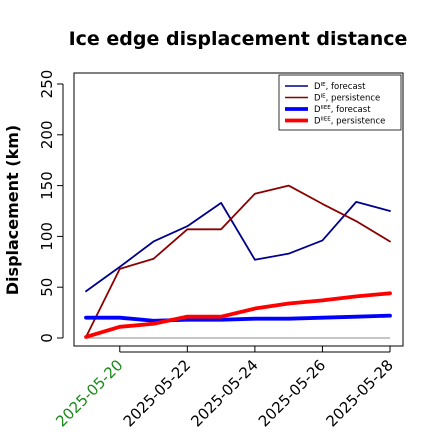  What do you see at coordinates (347, 99) in the screenshot?
I see `legend-label: DIE, persistence` at bounding box center [347, 99].